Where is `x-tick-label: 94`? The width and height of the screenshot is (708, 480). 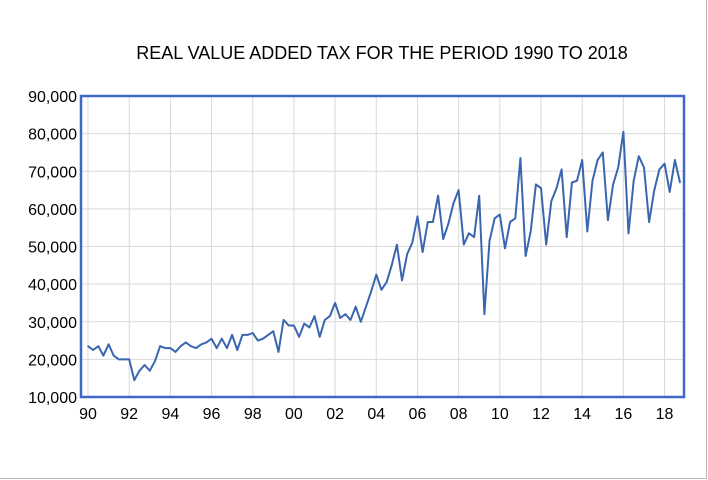 x-tick-label: 94 is located at coordinates (170, 414).